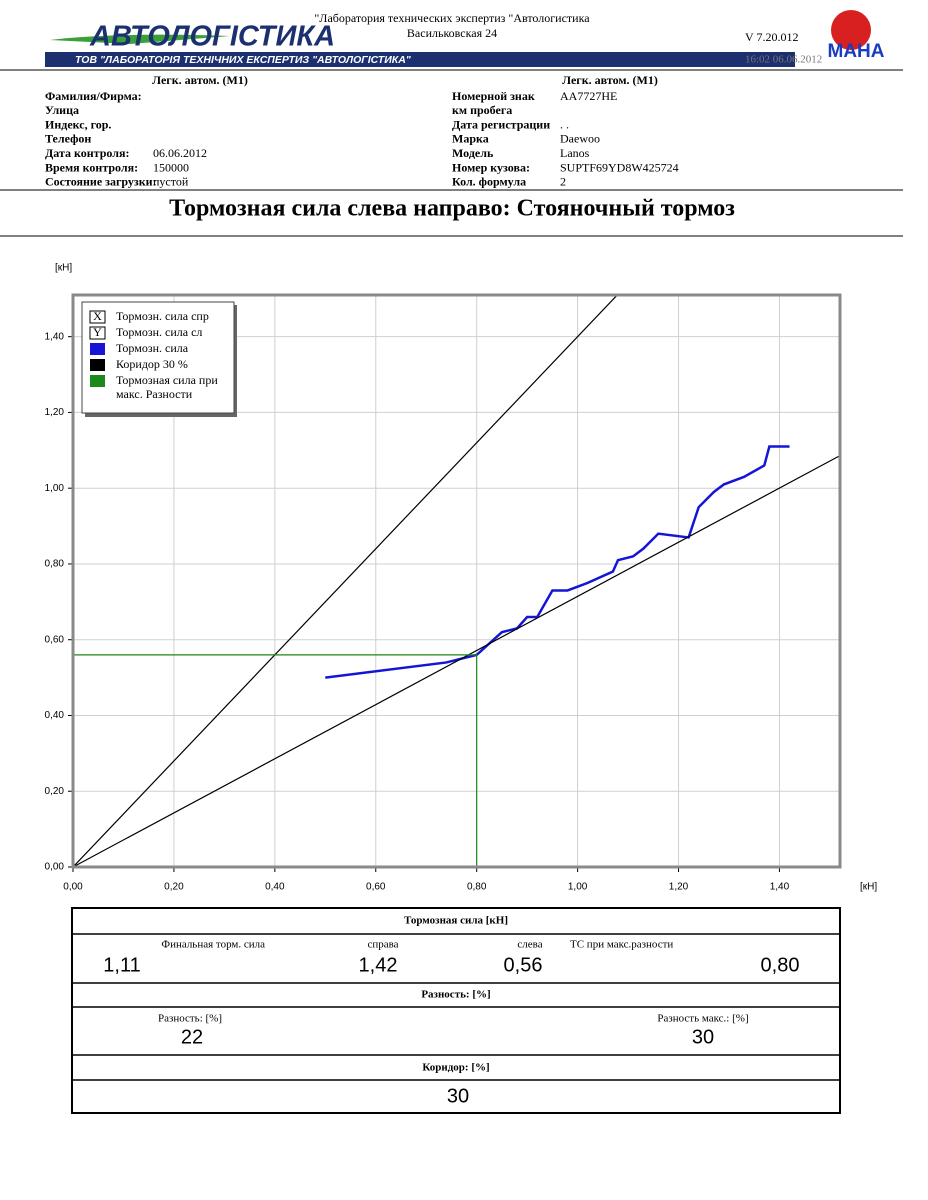 Image resolution: width=928 pixels, height=1200 pixels. I want to click on legend-line: Тормозная сила при, so click(167, 380).